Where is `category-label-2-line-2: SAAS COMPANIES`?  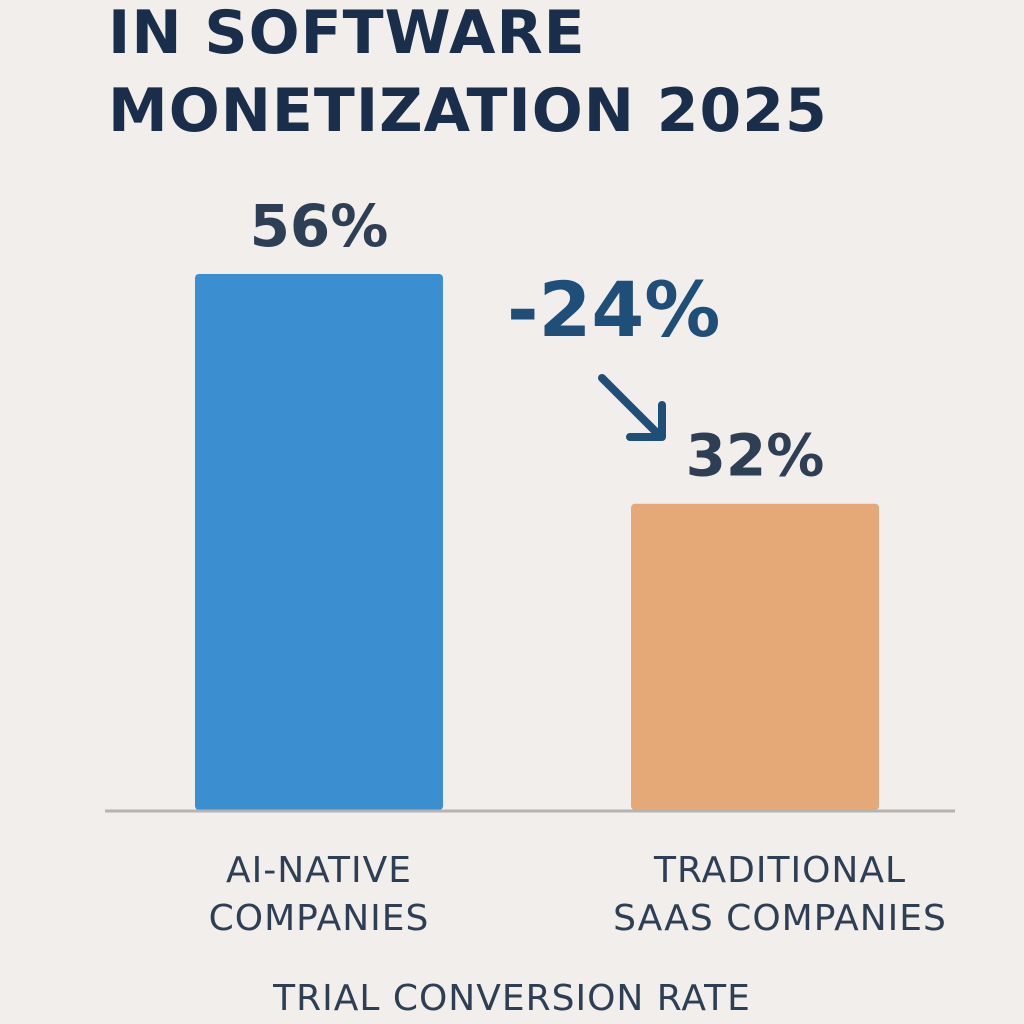 category-label-2-line-2: SAAS COMPANIES is located at coordinates (780, 918).